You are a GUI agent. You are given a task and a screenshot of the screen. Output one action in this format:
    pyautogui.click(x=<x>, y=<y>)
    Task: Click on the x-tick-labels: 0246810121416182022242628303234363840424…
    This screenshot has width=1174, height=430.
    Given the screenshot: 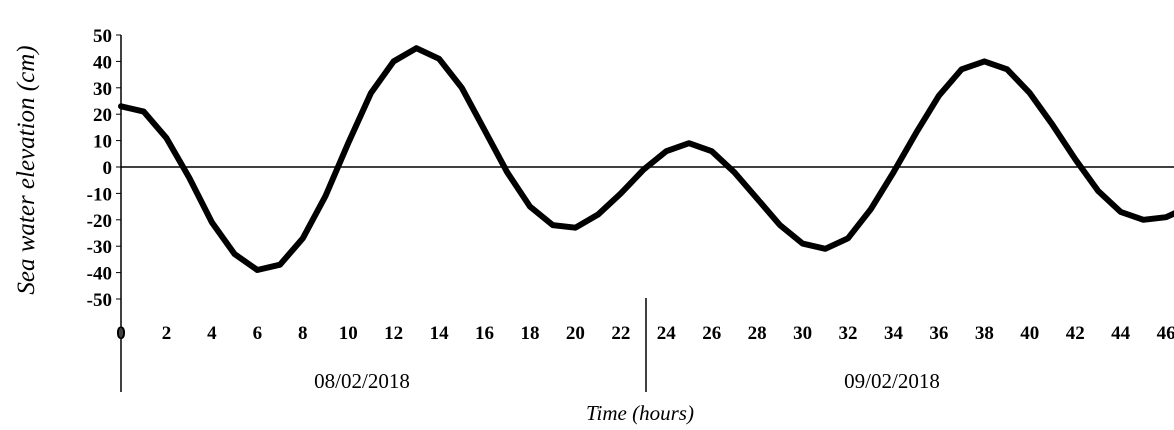 What is the action you would take?
    pyautogui.click(x=645, y=333)
    